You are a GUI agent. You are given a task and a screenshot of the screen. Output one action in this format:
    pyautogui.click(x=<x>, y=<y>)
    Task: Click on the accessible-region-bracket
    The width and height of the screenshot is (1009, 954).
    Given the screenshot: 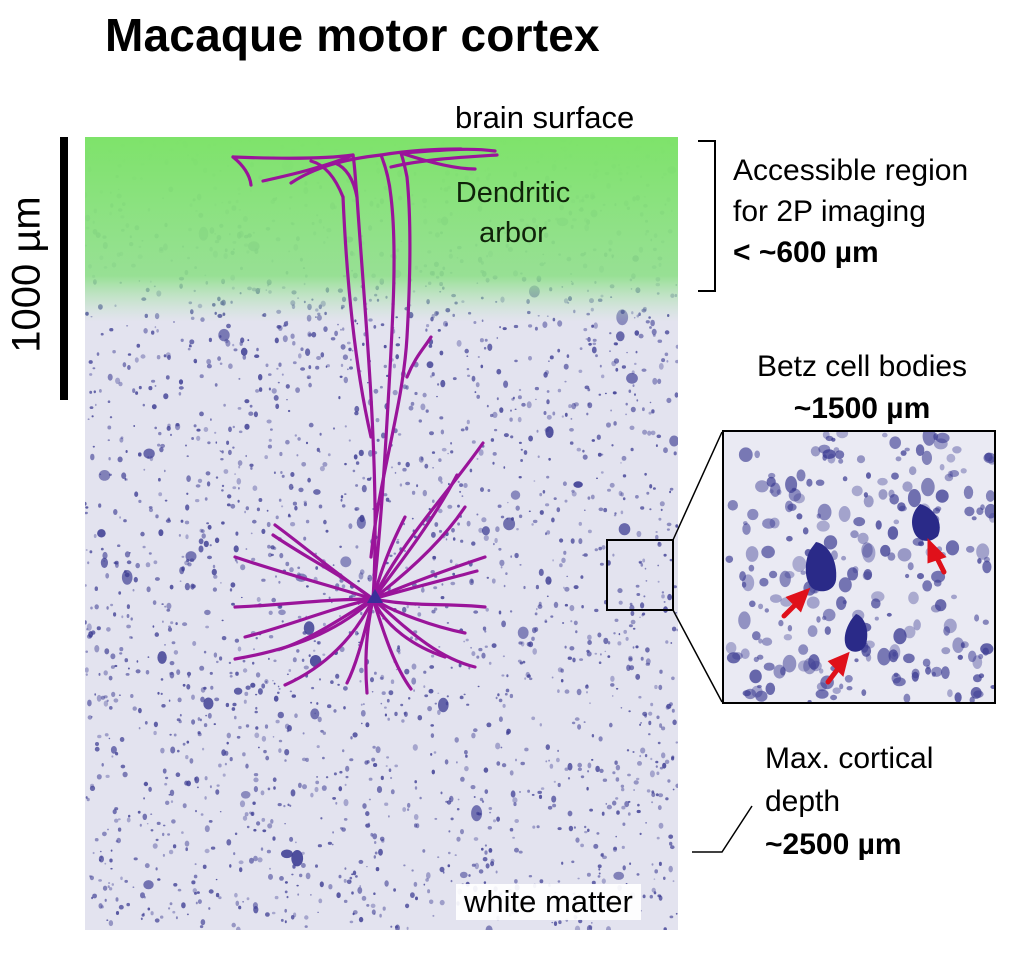 What is the action you would take?
    pyautogui.click(x=707, y=216)
    